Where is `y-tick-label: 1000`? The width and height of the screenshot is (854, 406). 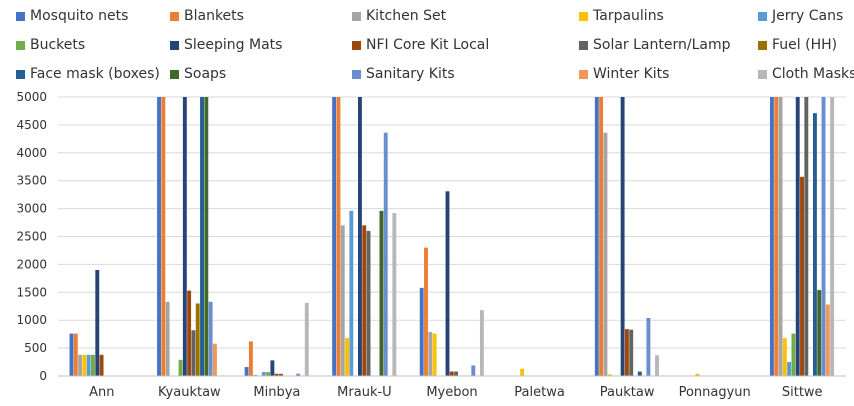
y-tick-label: 1000 is located at coordinates (31, 320).